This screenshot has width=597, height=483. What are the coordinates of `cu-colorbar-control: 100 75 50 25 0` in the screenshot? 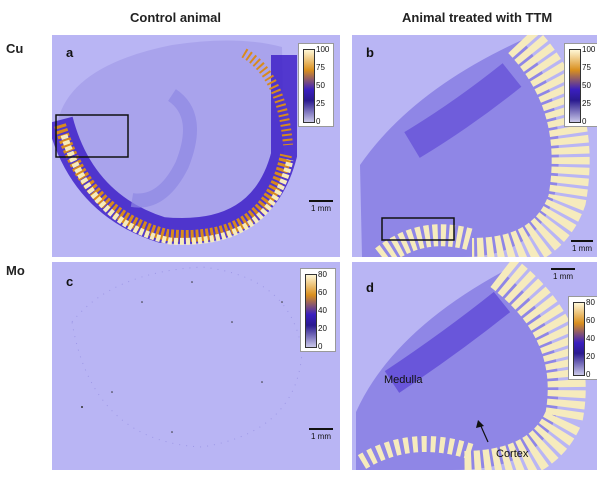 It's located at (316, 85).